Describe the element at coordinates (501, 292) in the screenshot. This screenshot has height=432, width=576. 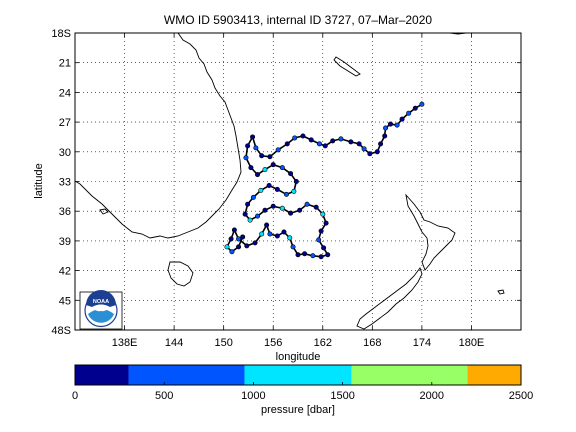
I see `coastline-chatham` at that location.